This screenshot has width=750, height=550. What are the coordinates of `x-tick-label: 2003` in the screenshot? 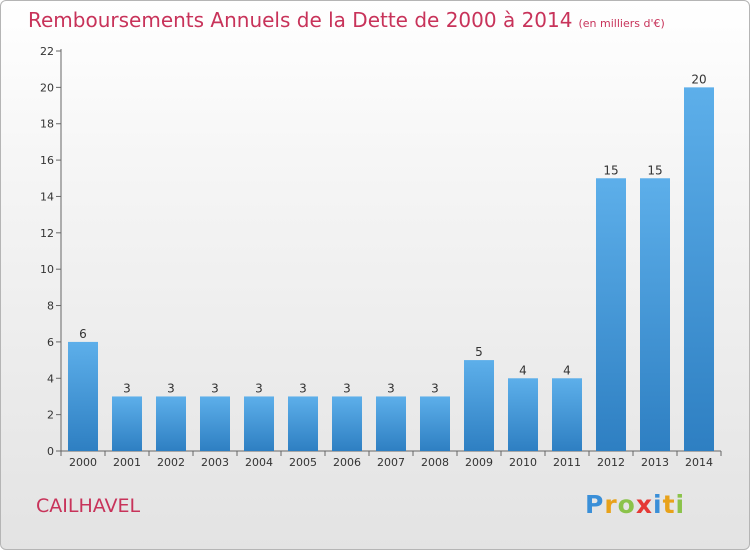 It's located at (215, 462).